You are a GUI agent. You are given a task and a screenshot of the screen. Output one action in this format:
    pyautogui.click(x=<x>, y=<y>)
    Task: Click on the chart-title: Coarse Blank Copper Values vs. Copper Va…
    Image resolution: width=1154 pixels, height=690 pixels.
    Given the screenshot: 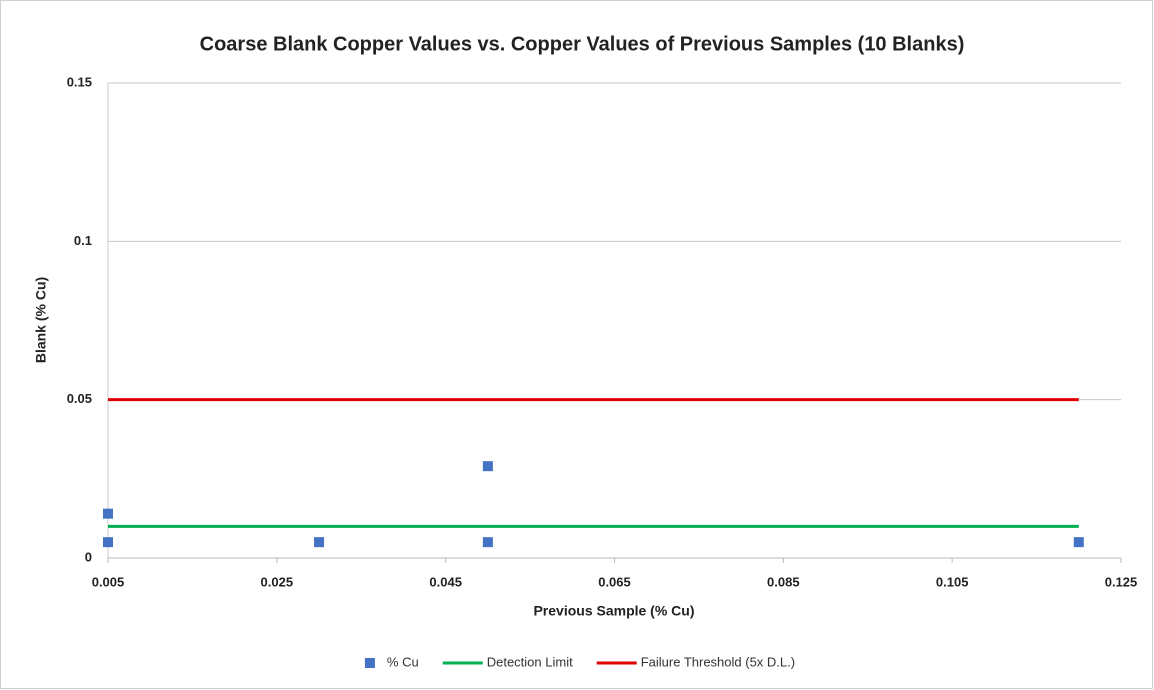 What is the action you would take?
    pyautogui.click(x=582, y=44)
    